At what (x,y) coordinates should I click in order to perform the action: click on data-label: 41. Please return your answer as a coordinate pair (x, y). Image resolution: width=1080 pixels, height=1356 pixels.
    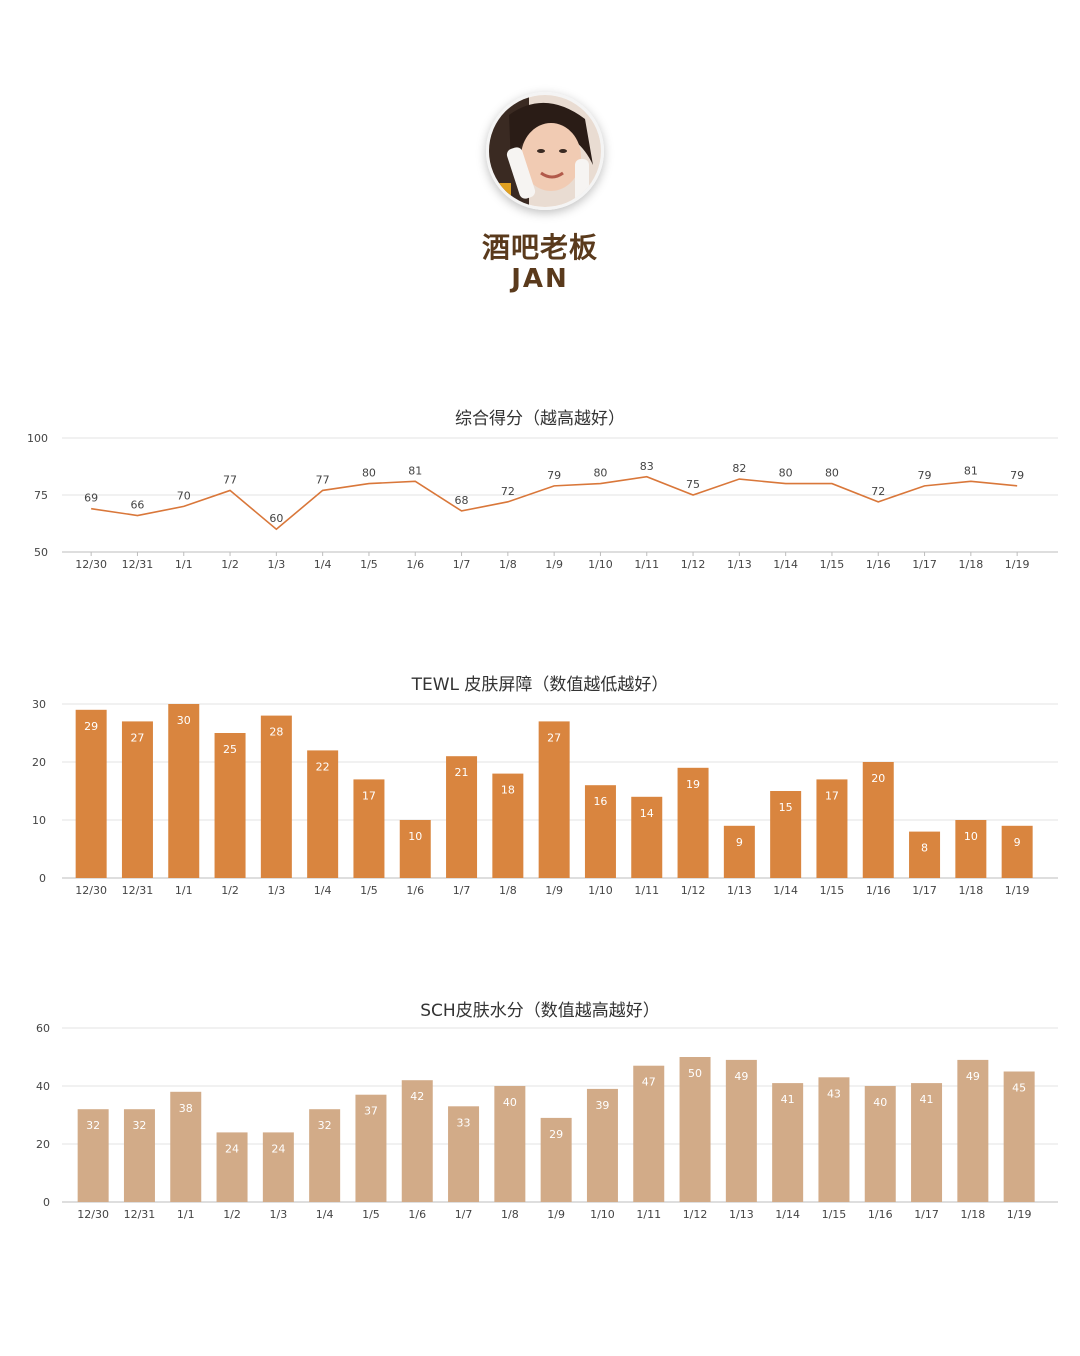
    Looking at the image, I should click on (927, 1099).